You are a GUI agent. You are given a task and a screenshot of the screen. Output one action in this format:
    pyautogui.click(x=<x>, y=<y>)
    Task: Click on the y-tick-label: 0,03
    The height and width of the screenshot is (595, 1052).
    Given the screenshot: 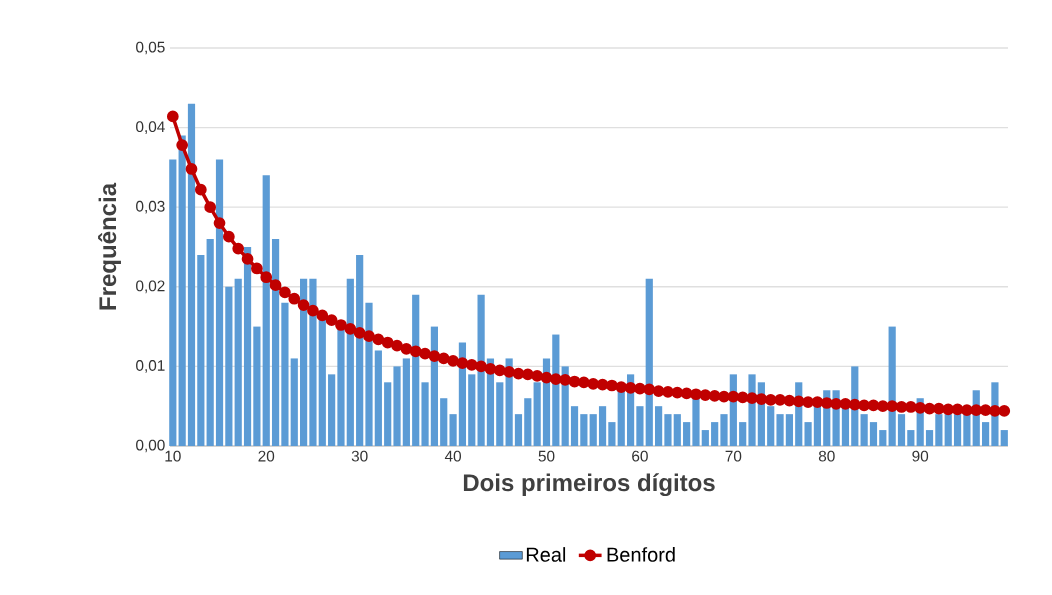 What is the action you would take?
    pyautogui.click(x=150, y=207)
    